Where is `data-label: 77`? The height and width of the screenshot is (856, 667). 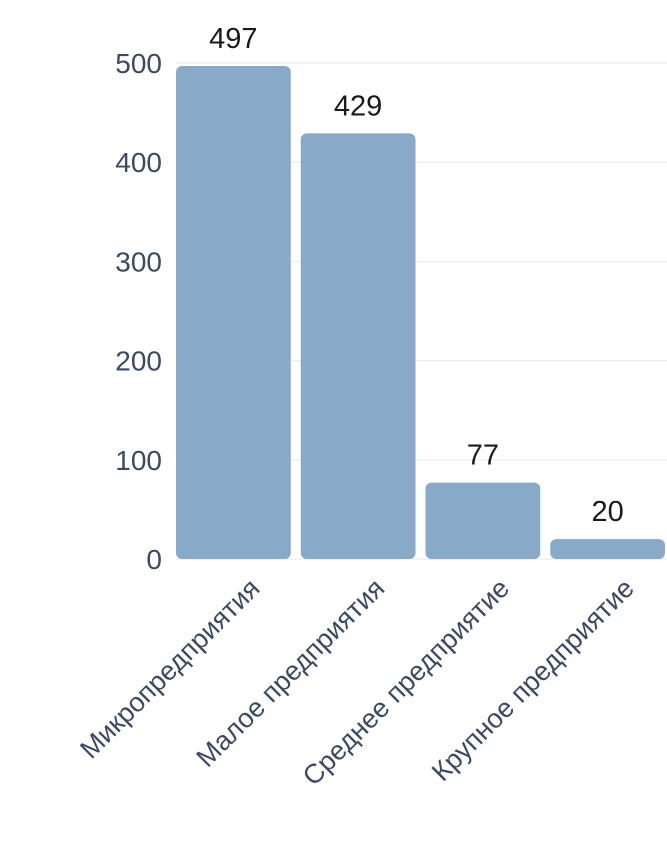 data-label: 77 is located at coordinates (483, 456).